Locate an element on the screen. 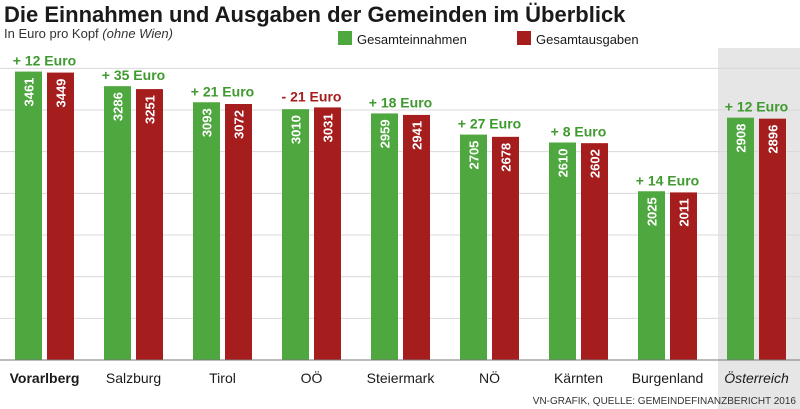 The height and width of the screenshot is (409, 800). difference-label-noe: + 27 Euro is located at coordinates (489, 124).